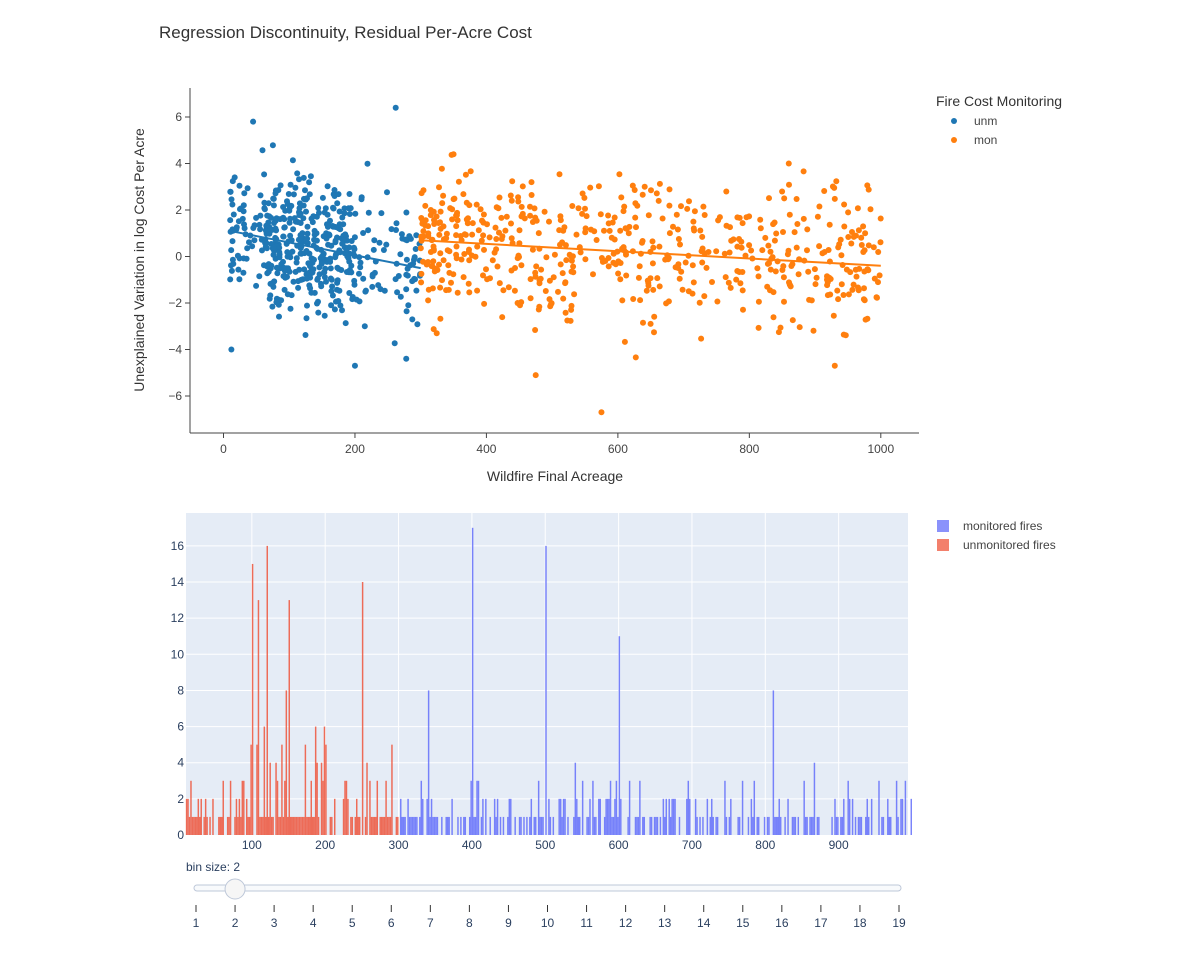 The width and height of the screenshot is (1193, 966). What do you see at coordinates (692, 845) in the screenshot?
I see `hist-x-tick-label: 700` at bounding box center [692, 845].